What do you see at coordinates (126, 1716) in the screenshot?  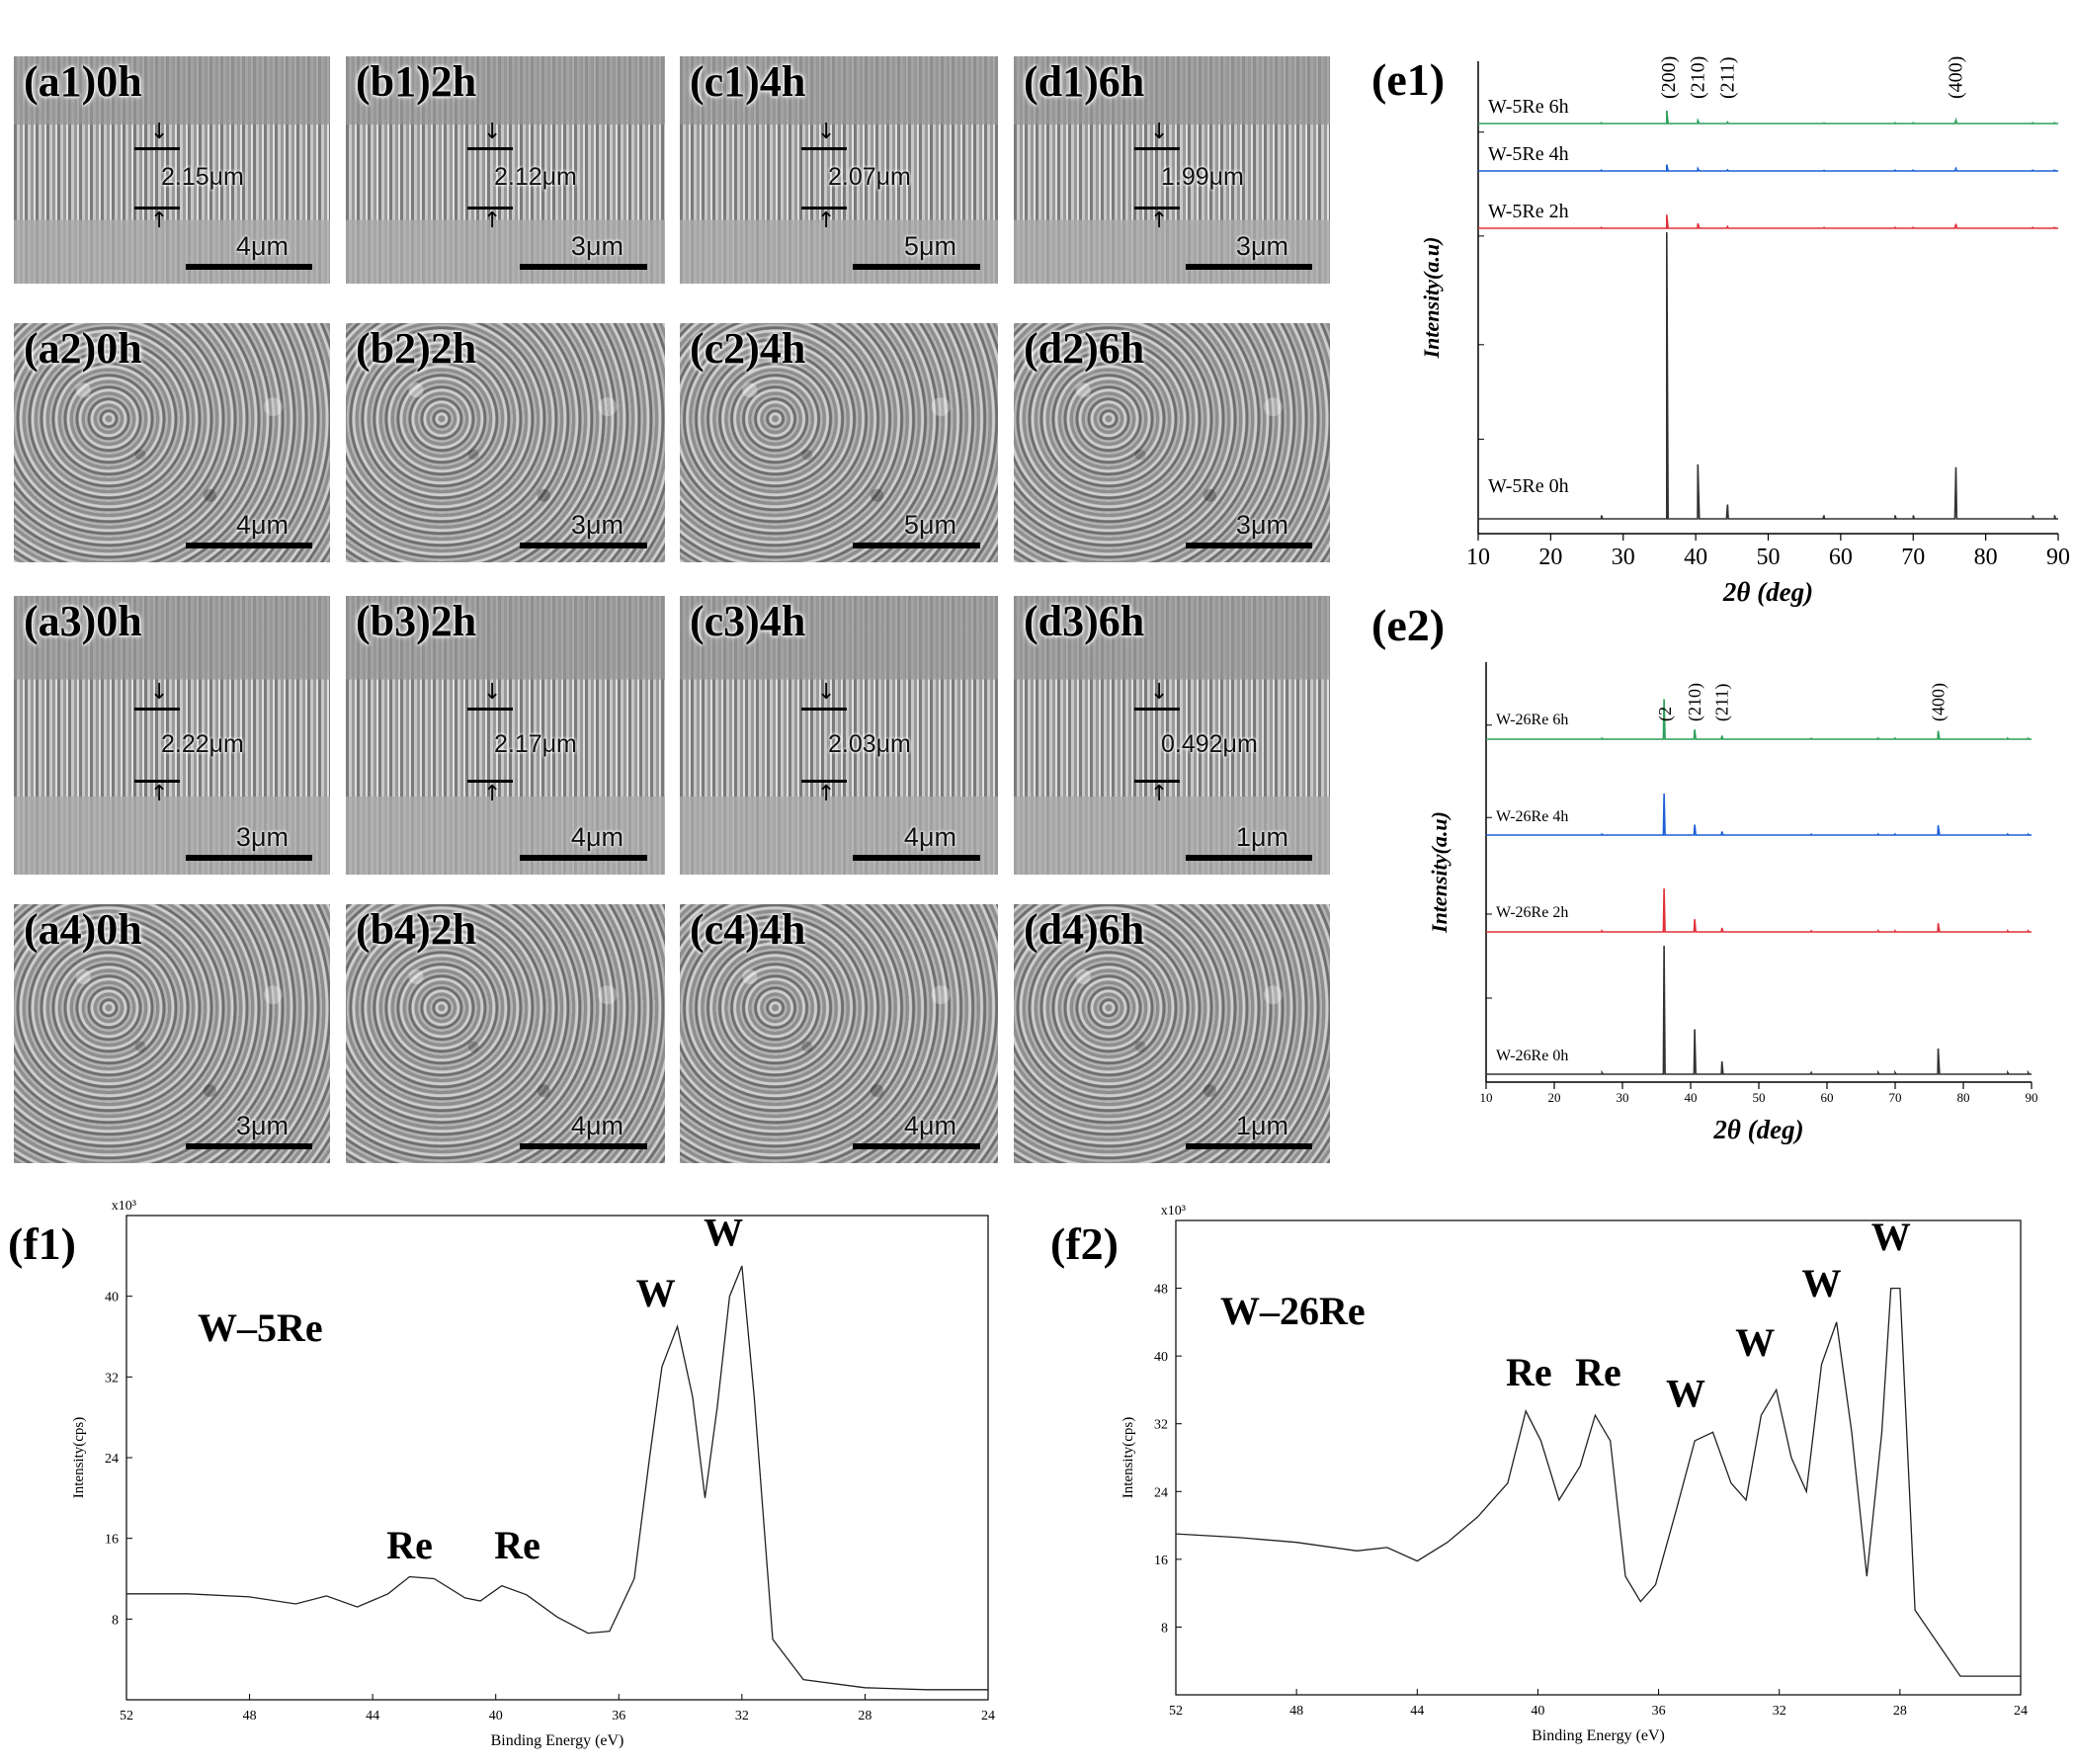 I see `x-tick-label: 52` at bounding box center [126, 1716].